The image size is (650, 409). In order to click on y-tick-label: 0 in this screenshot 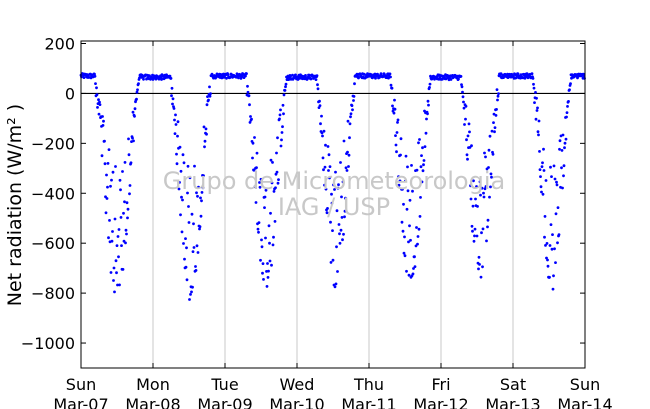, I will do `click(70, 93)`.